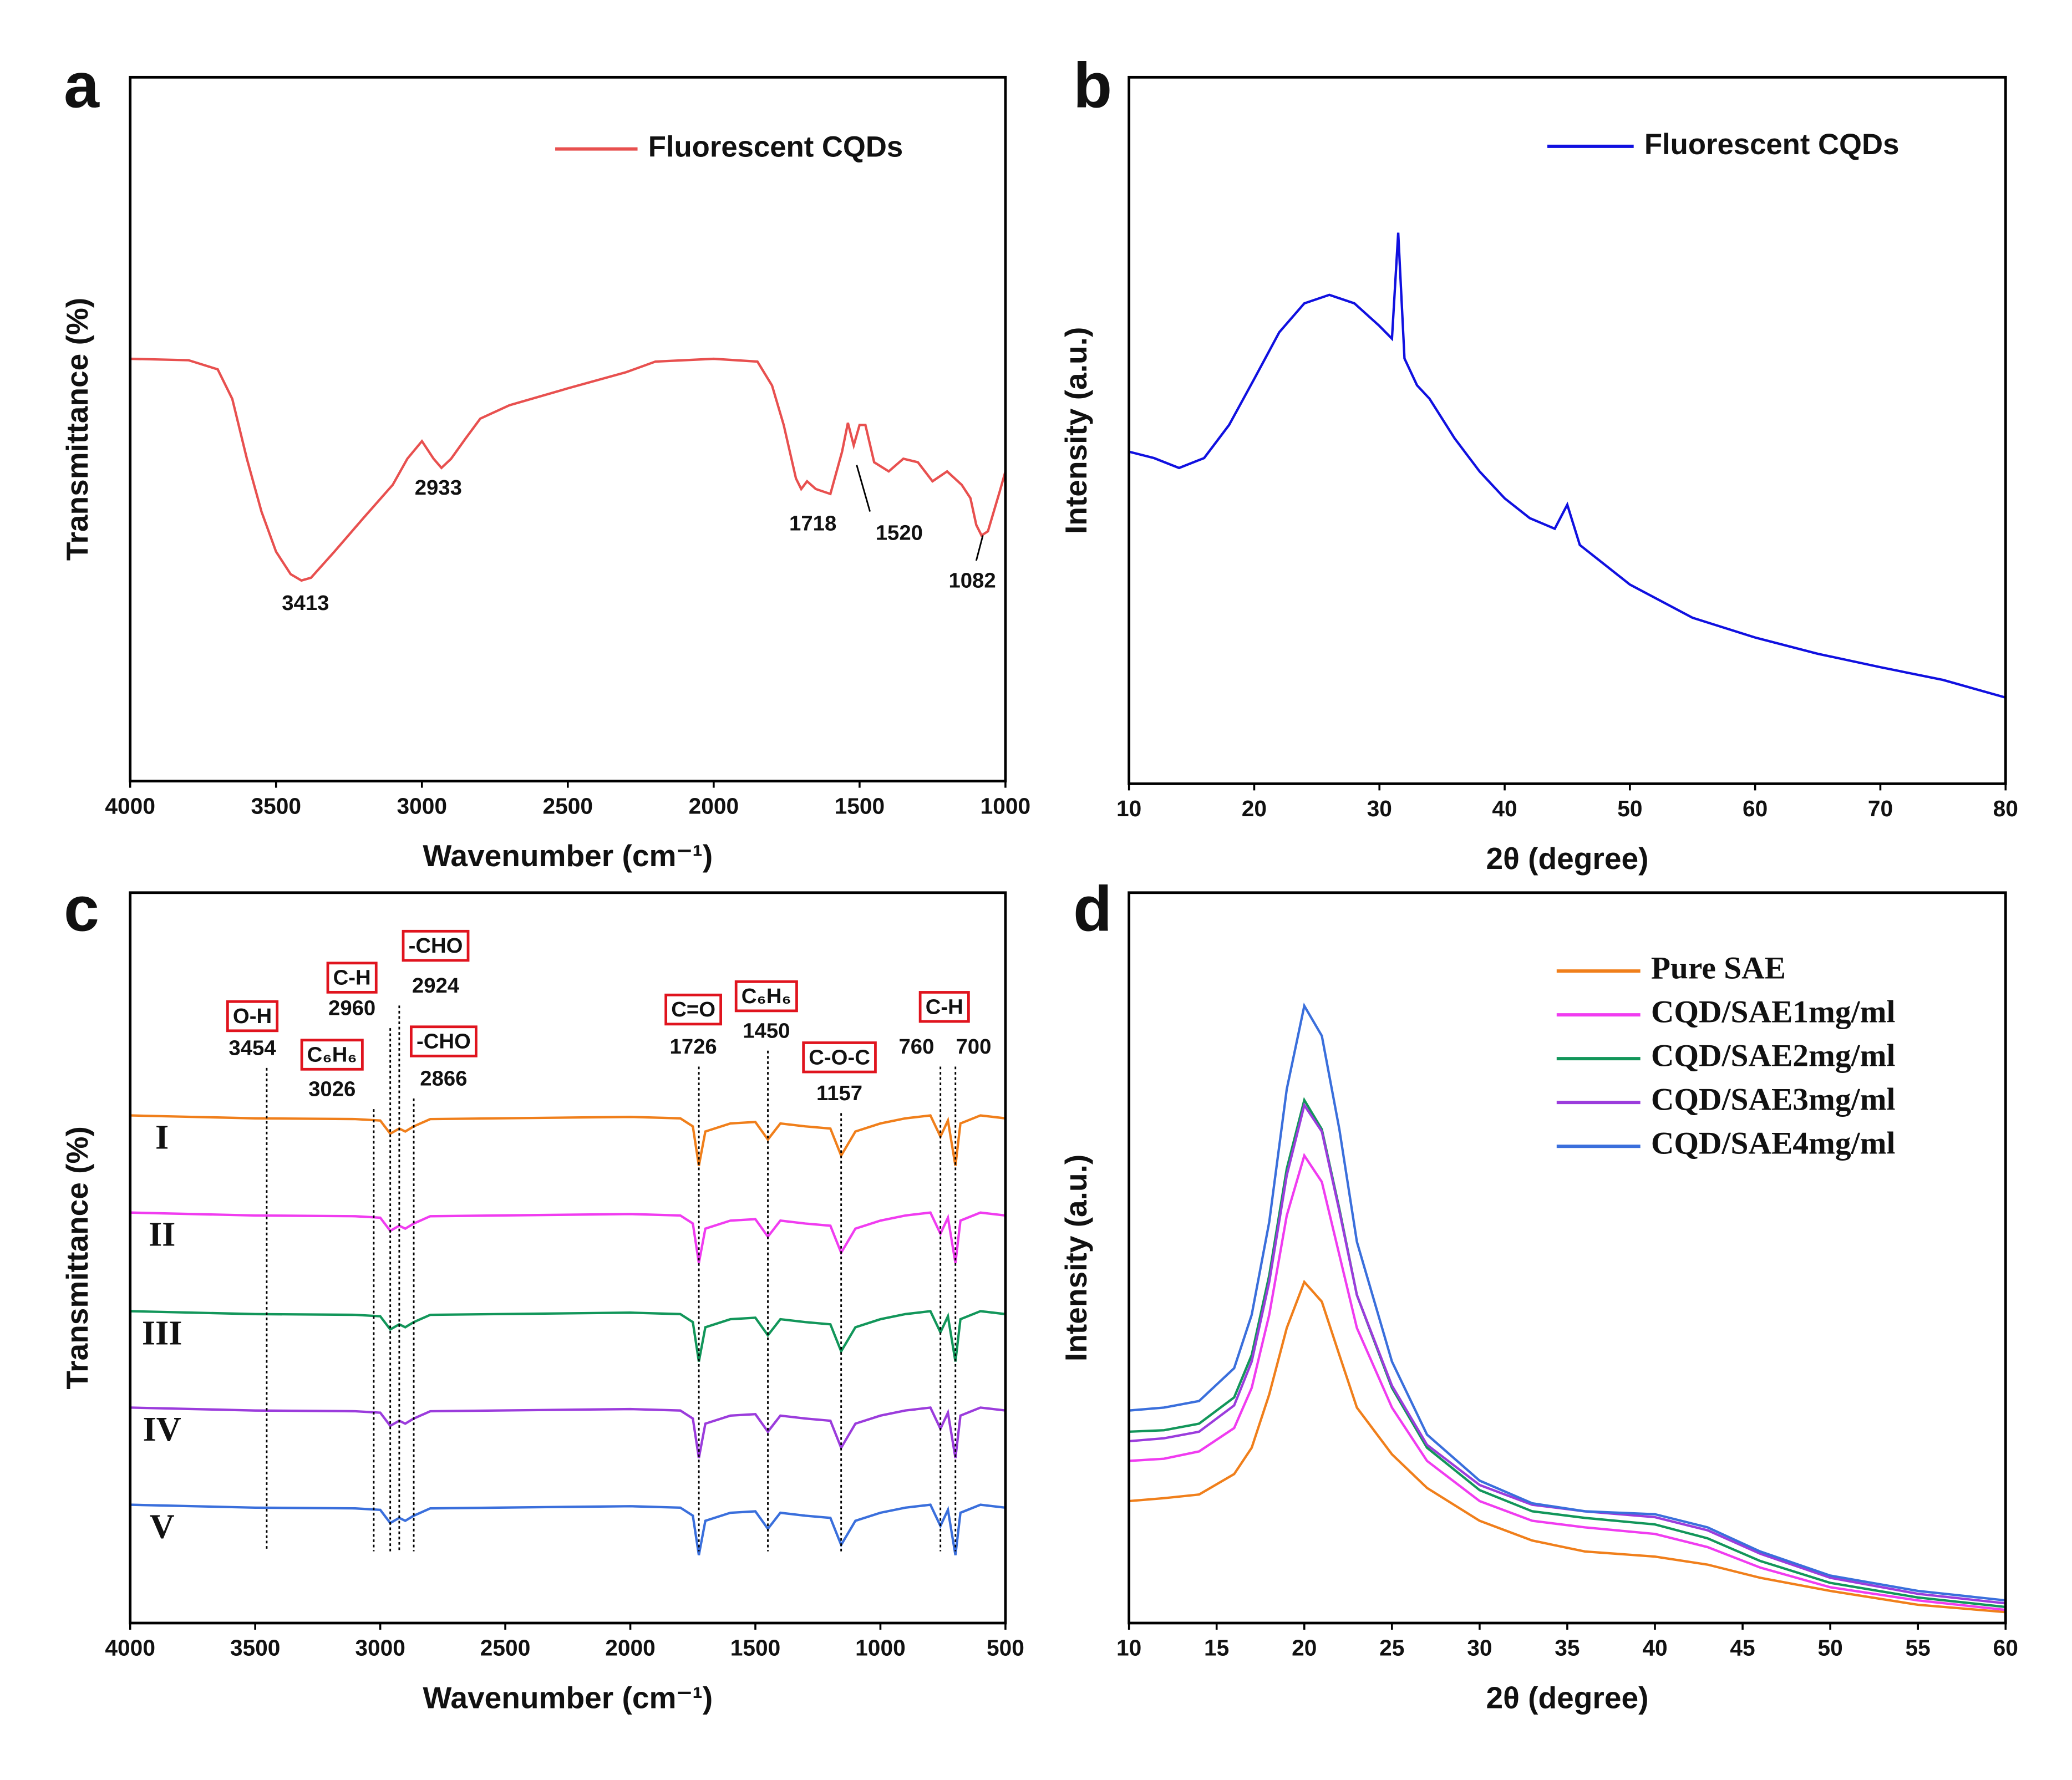 The height and width of the screenshot is (1780, 2072). I want to click on peak-label: 700, so click(973, 1047).